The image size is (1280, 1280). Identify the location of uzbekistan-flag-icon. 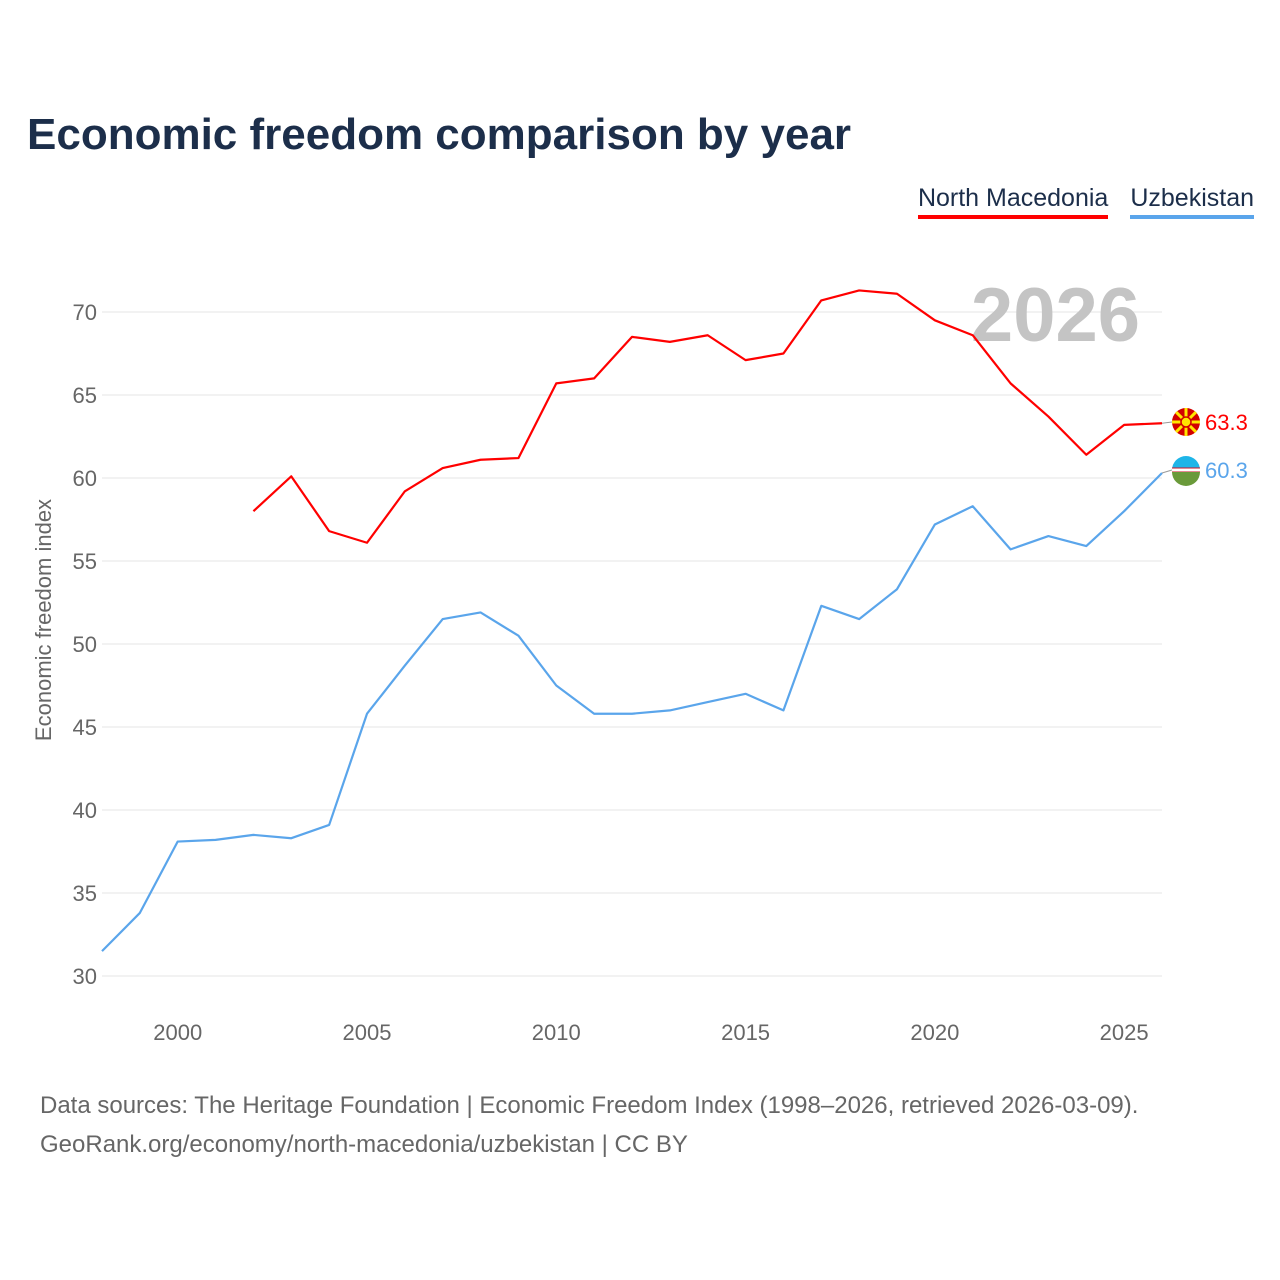
(1186, 463).